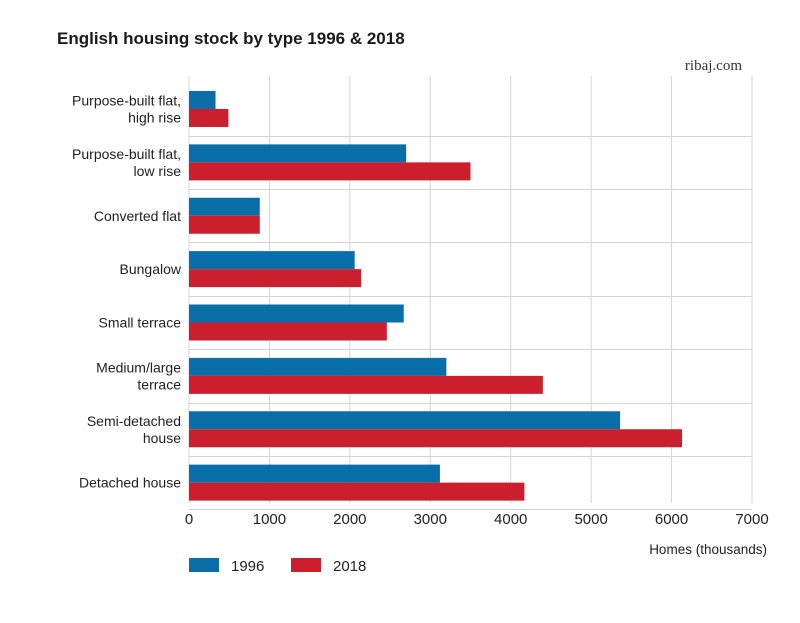  I want to click on legend: 1996 2018, so click(277, 566).